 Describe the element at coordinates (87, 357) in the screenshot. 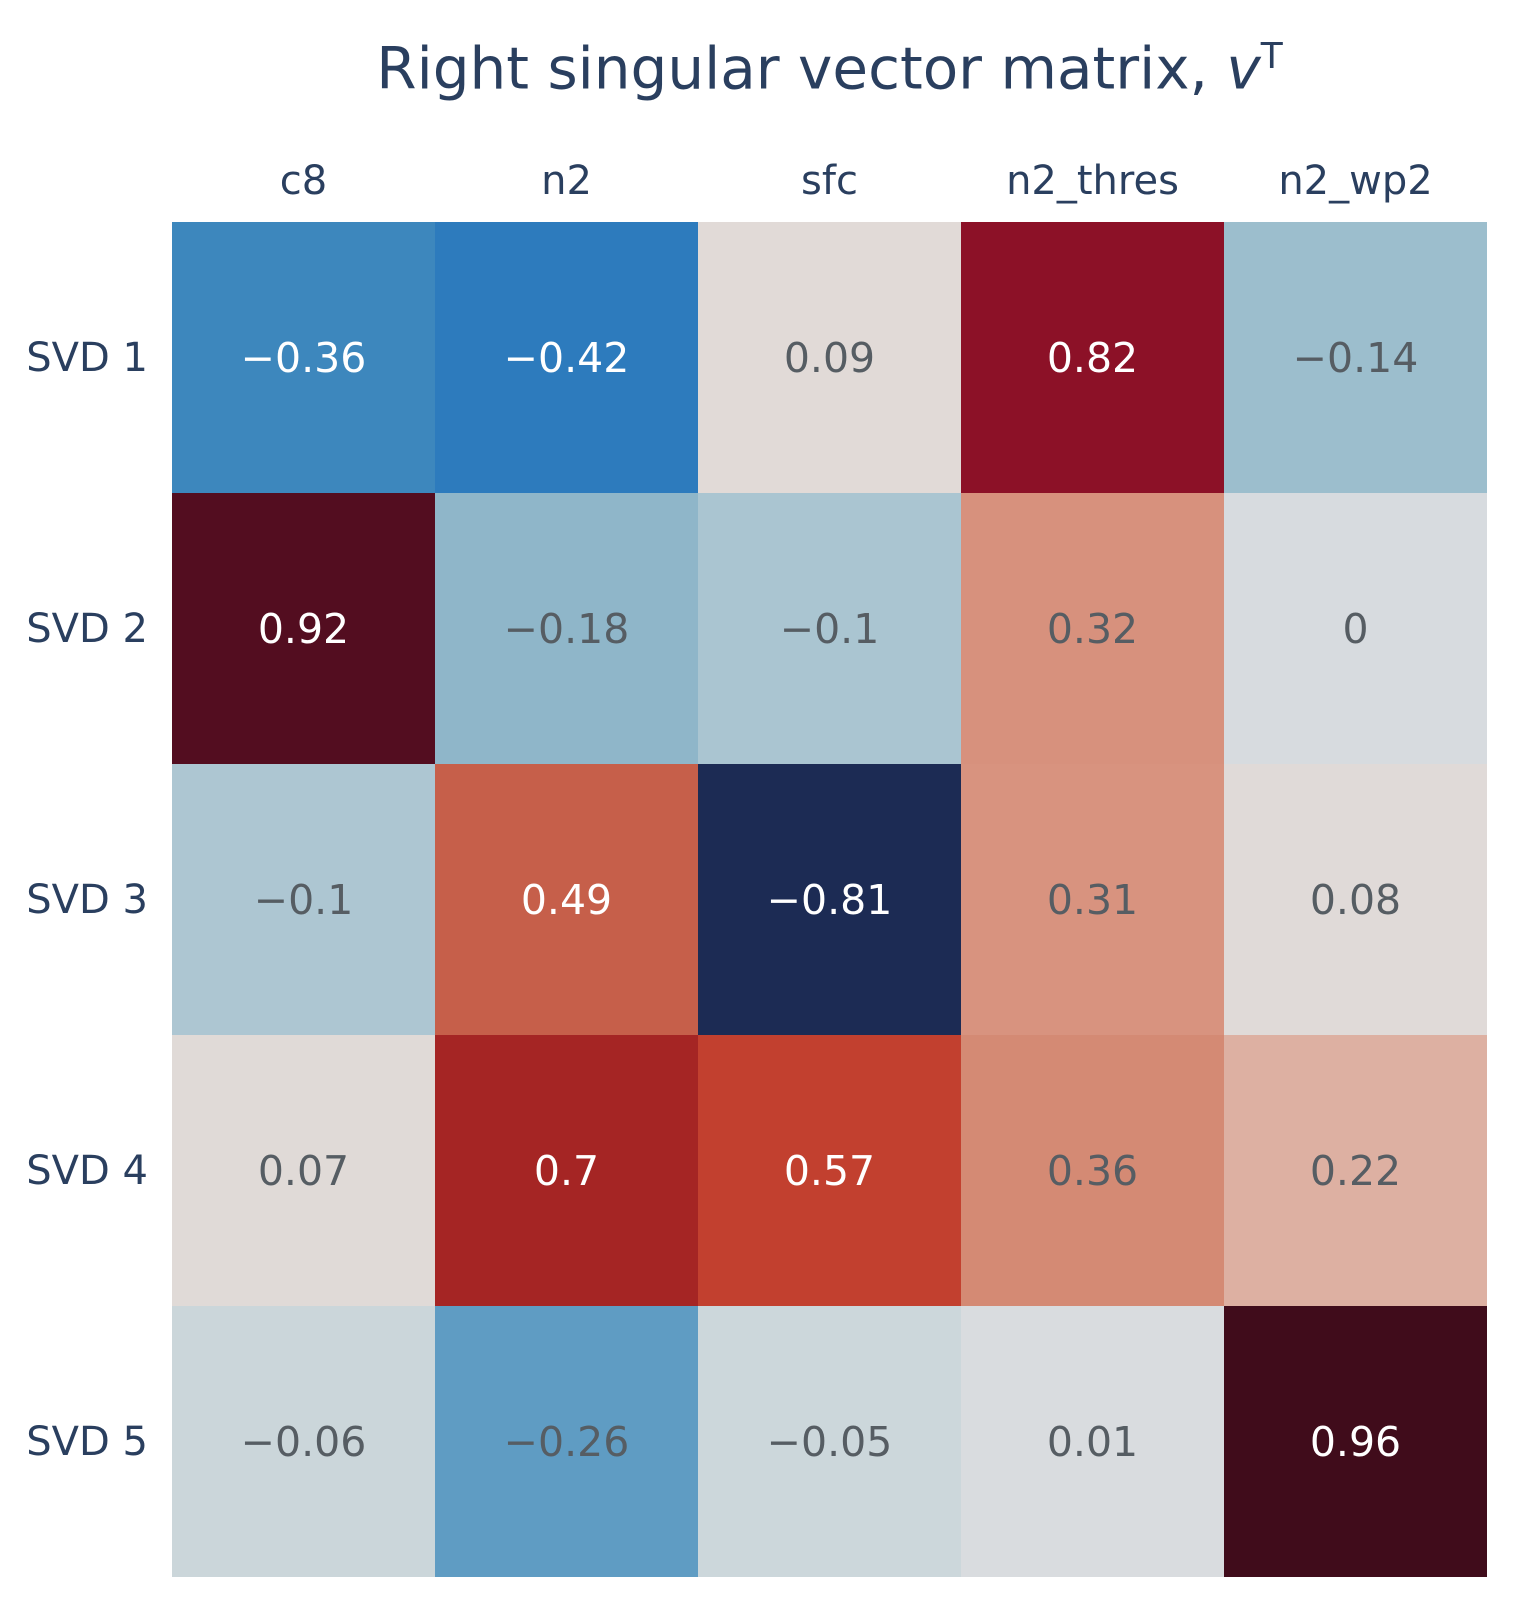

I see `row-label-svd-1: SVD 1` at that location.